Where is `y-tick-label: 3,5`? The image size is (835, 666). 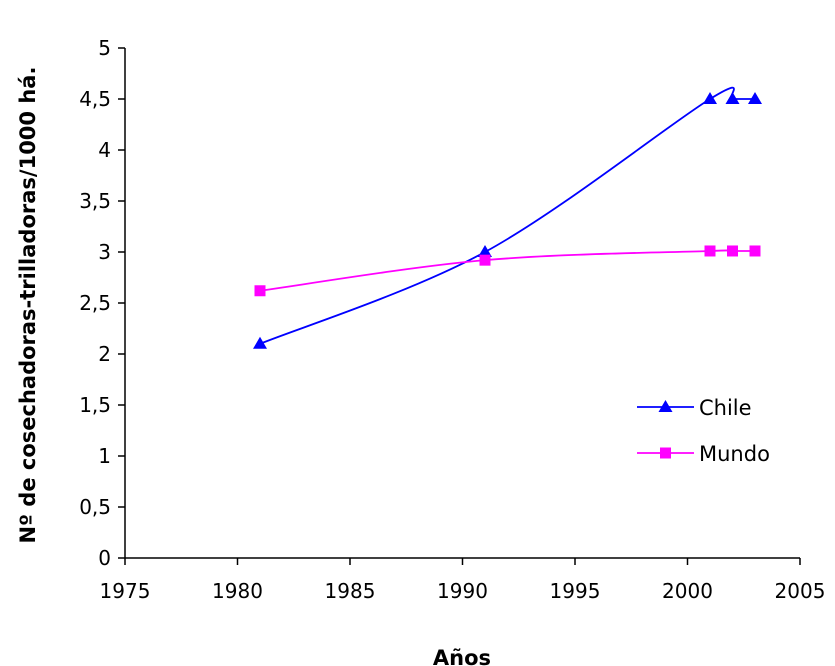
y-tick-label: 3,5 is located at coordinates (95, 201).